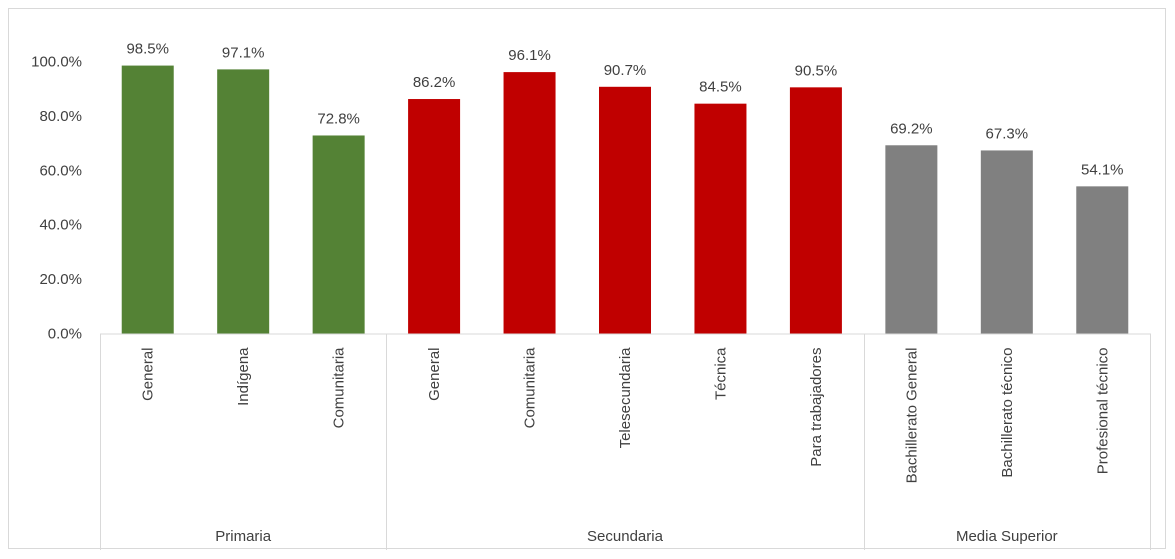  Describe the element at coordinates (243, 52) in the screenshot. I see `data-label: 97.1%` at that location.